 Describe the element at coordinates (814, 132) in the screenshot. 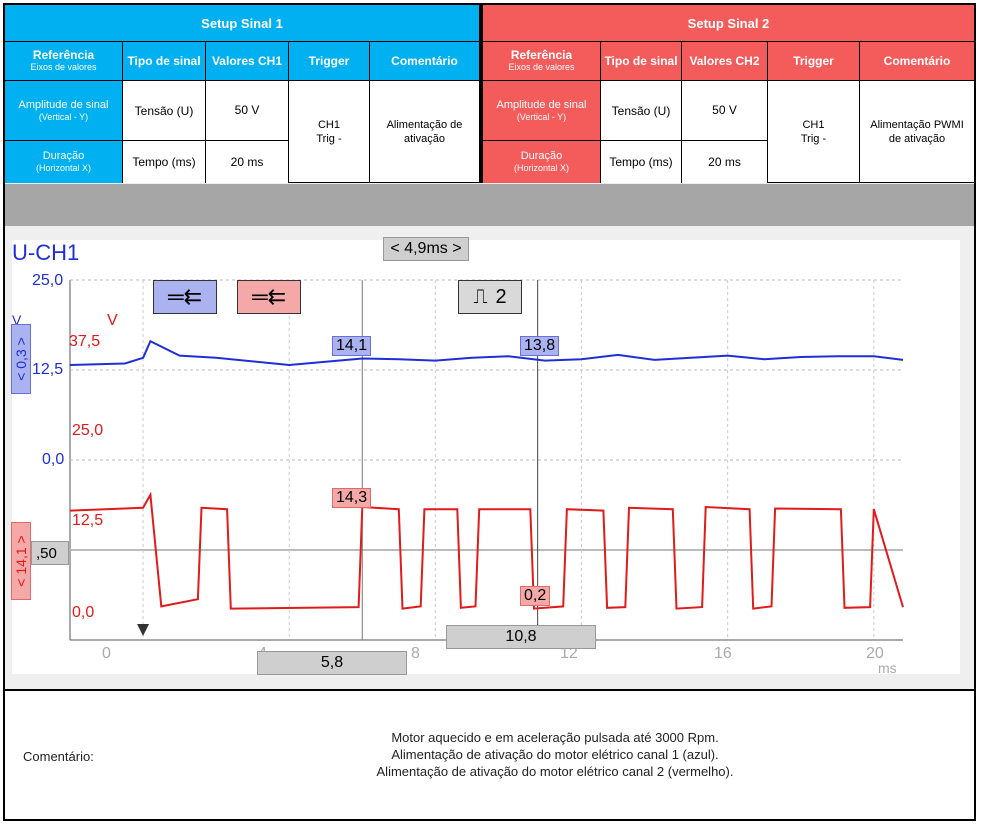

I see `setup-2-trigger-value: CH1 Trig -` at that location.